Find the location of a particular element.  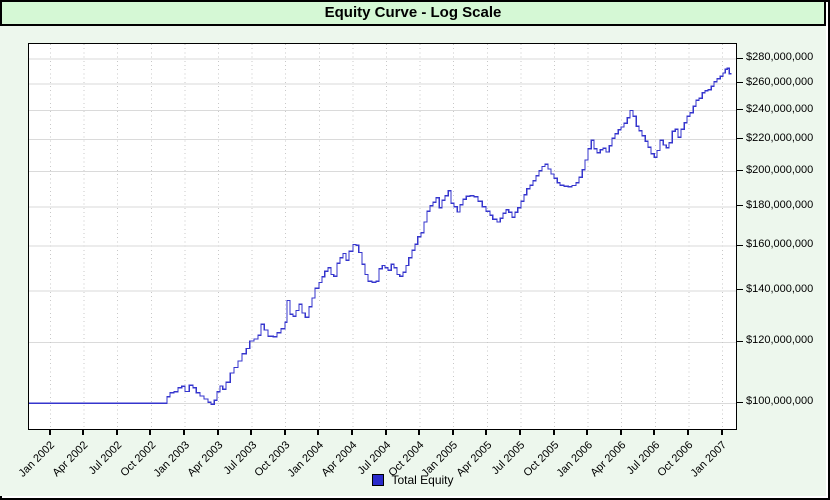

y-axis-label: $100,000,000 is located at coordinates (780, 401).